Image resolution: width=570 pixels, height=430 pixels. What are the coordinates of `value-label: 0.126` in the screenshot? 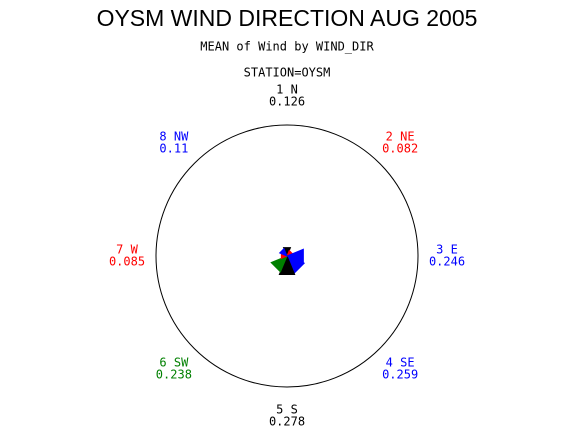 It's located at (287, 102).